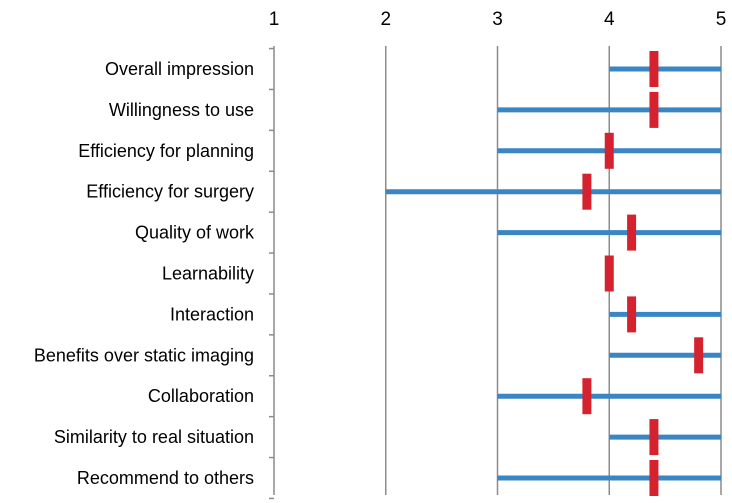  I want to click on x-tick-label: 4, so click(609, 19).